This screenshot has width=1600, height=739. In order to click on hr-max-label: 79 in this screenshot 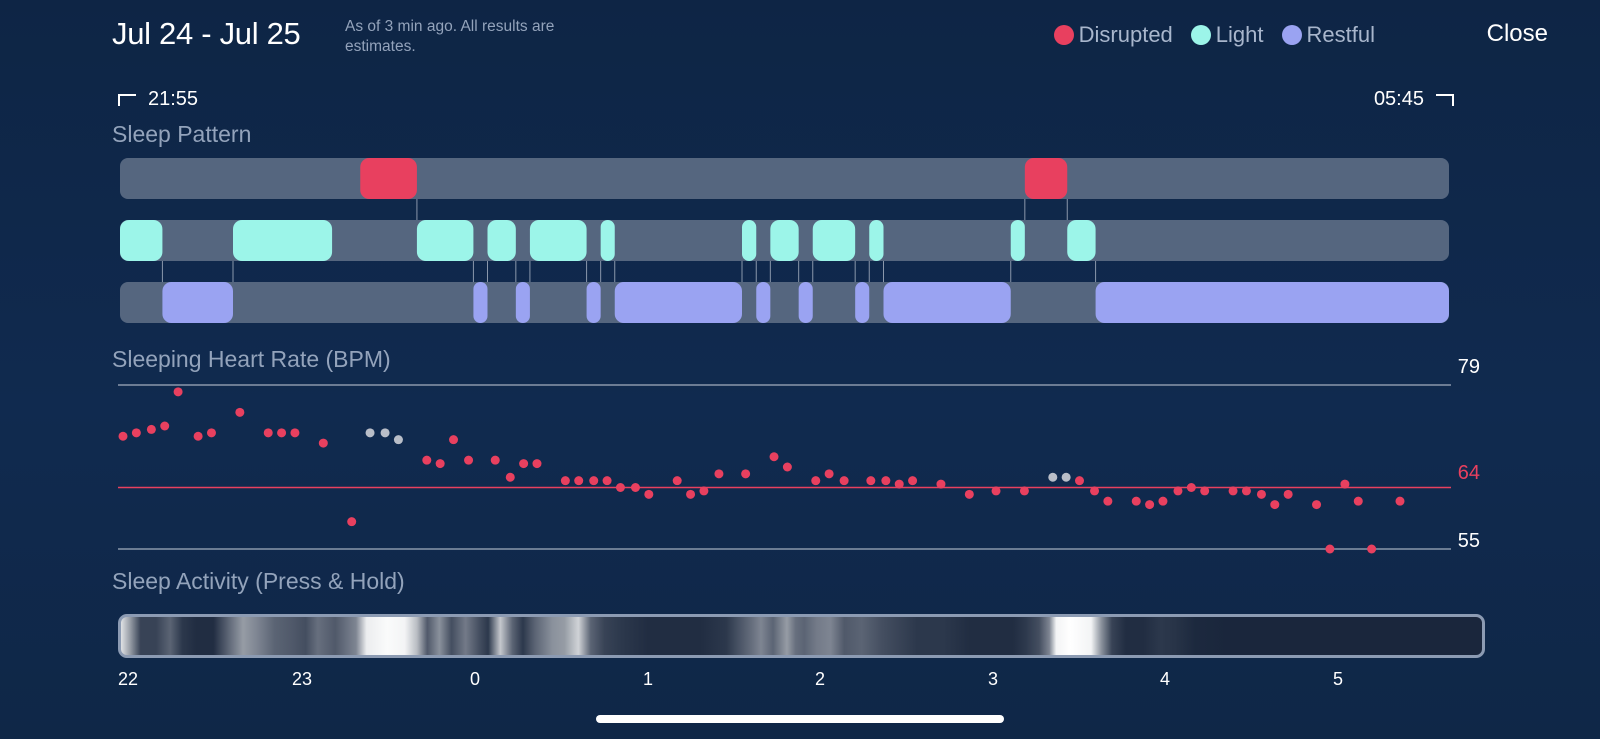, I will do `click(1468, 367)`.